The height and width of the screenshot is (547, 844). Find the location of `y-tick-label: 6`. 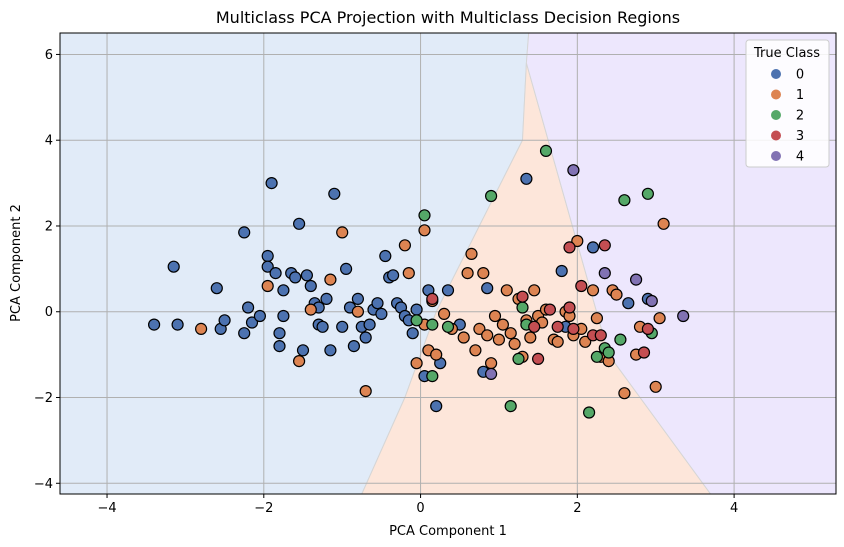

y-tick-label: 6 is located at coordinates (49, 55).